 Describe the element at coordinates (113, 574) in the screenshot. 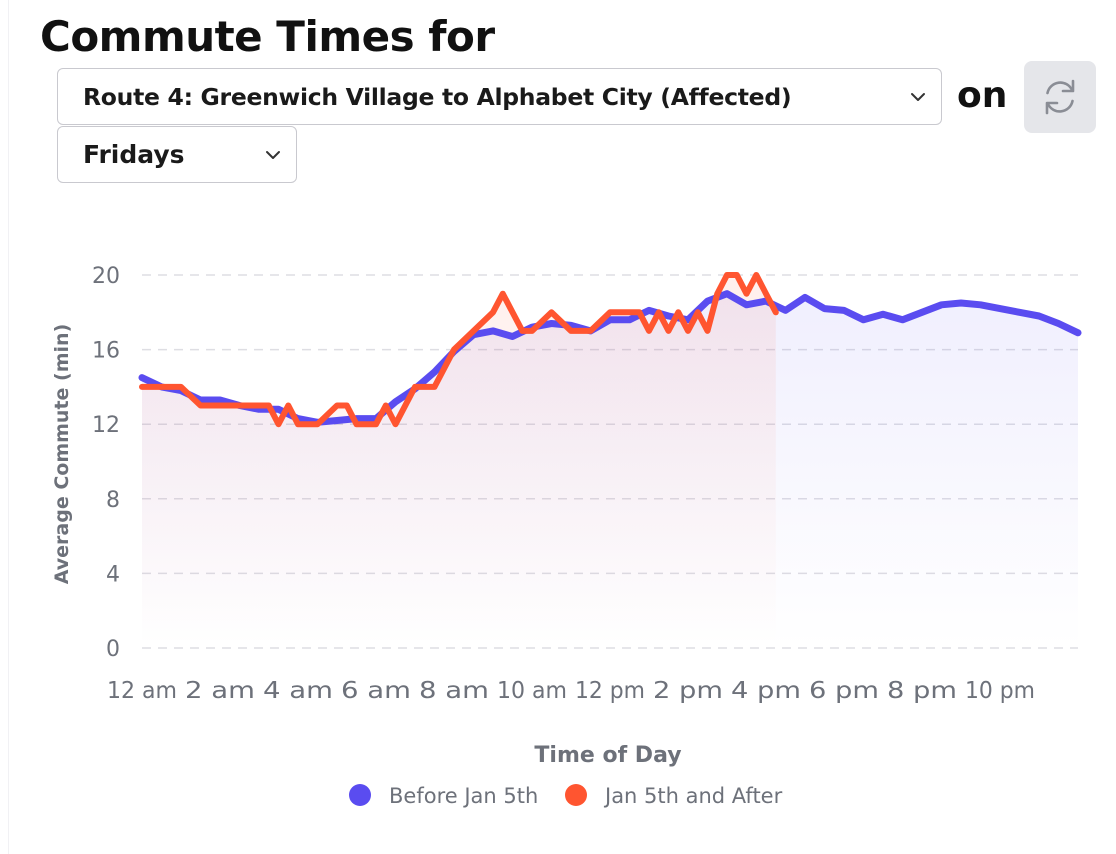

I see `y-tick-label: 4` at that location.